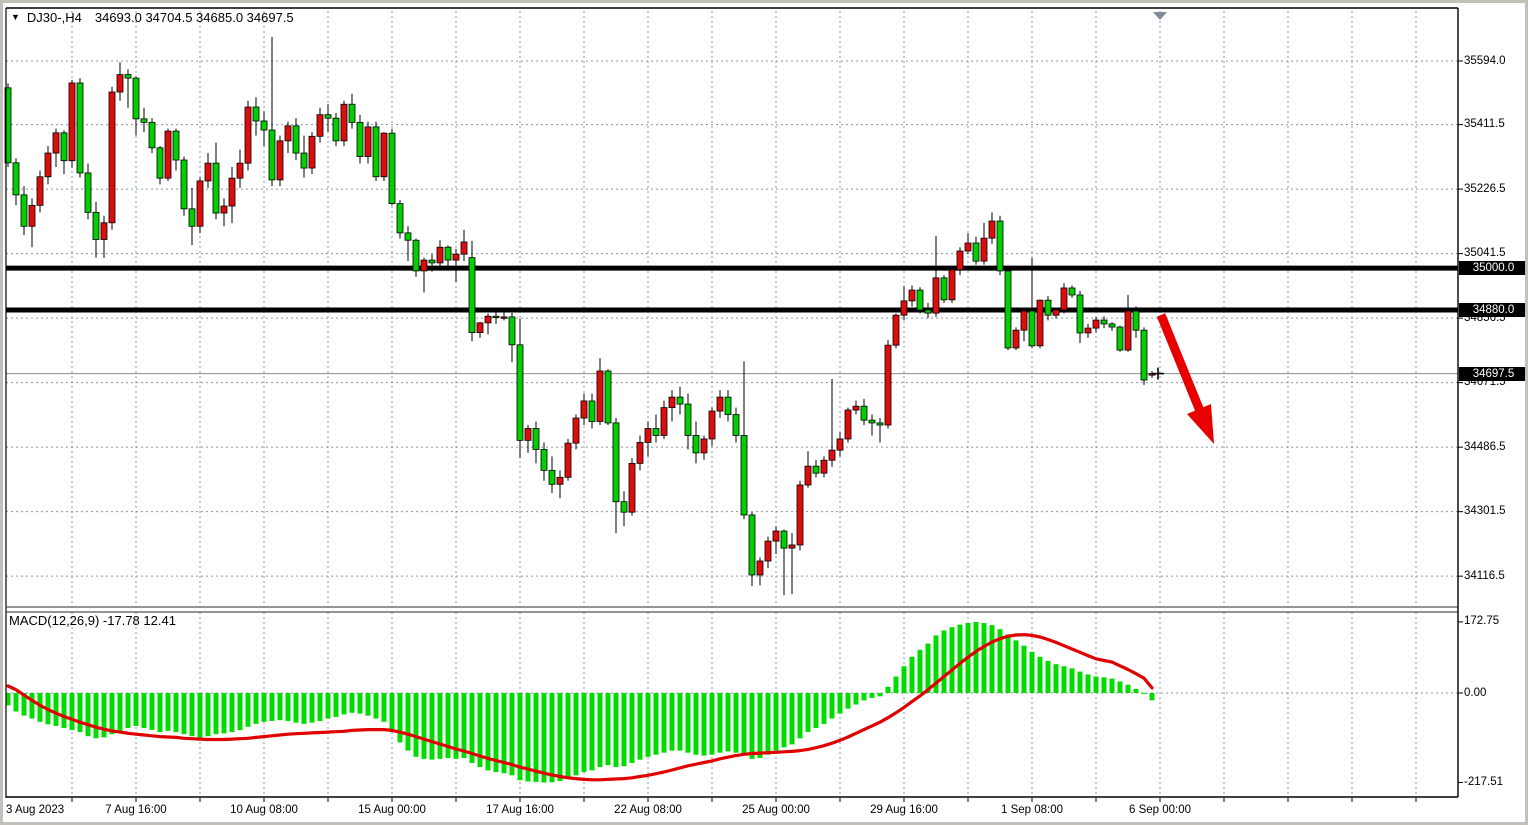 This screenshot has height=825, width=1528. Describe the element at coordinates (904, 810) in the screenshot. I see `time-axis-label: 29 Aug 16:00` at that location.